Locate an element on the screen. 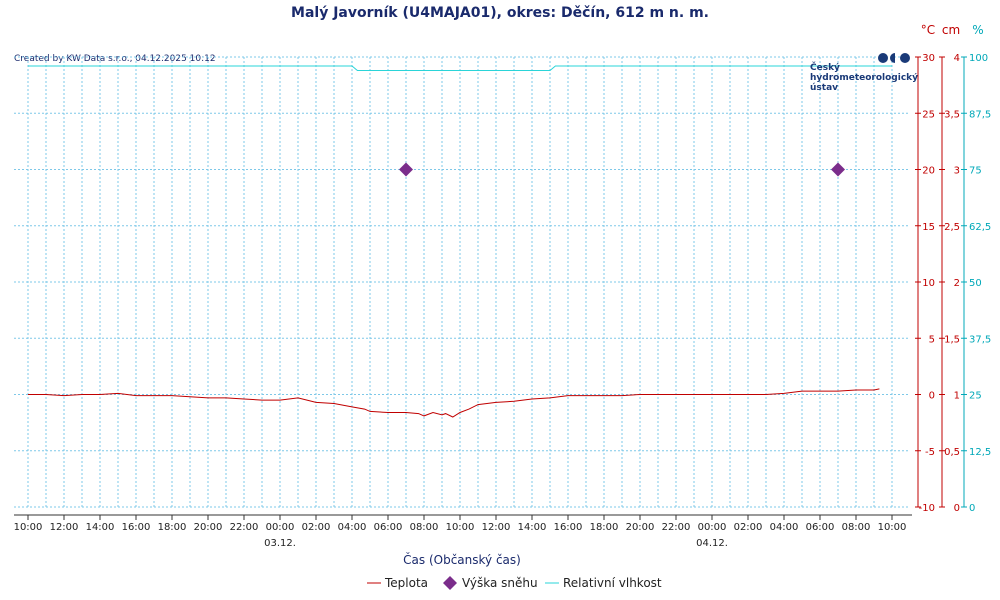 The height and width of the screenshot is (600, 1000). logo-line-3: ústav is located at coordinates (824, 88).